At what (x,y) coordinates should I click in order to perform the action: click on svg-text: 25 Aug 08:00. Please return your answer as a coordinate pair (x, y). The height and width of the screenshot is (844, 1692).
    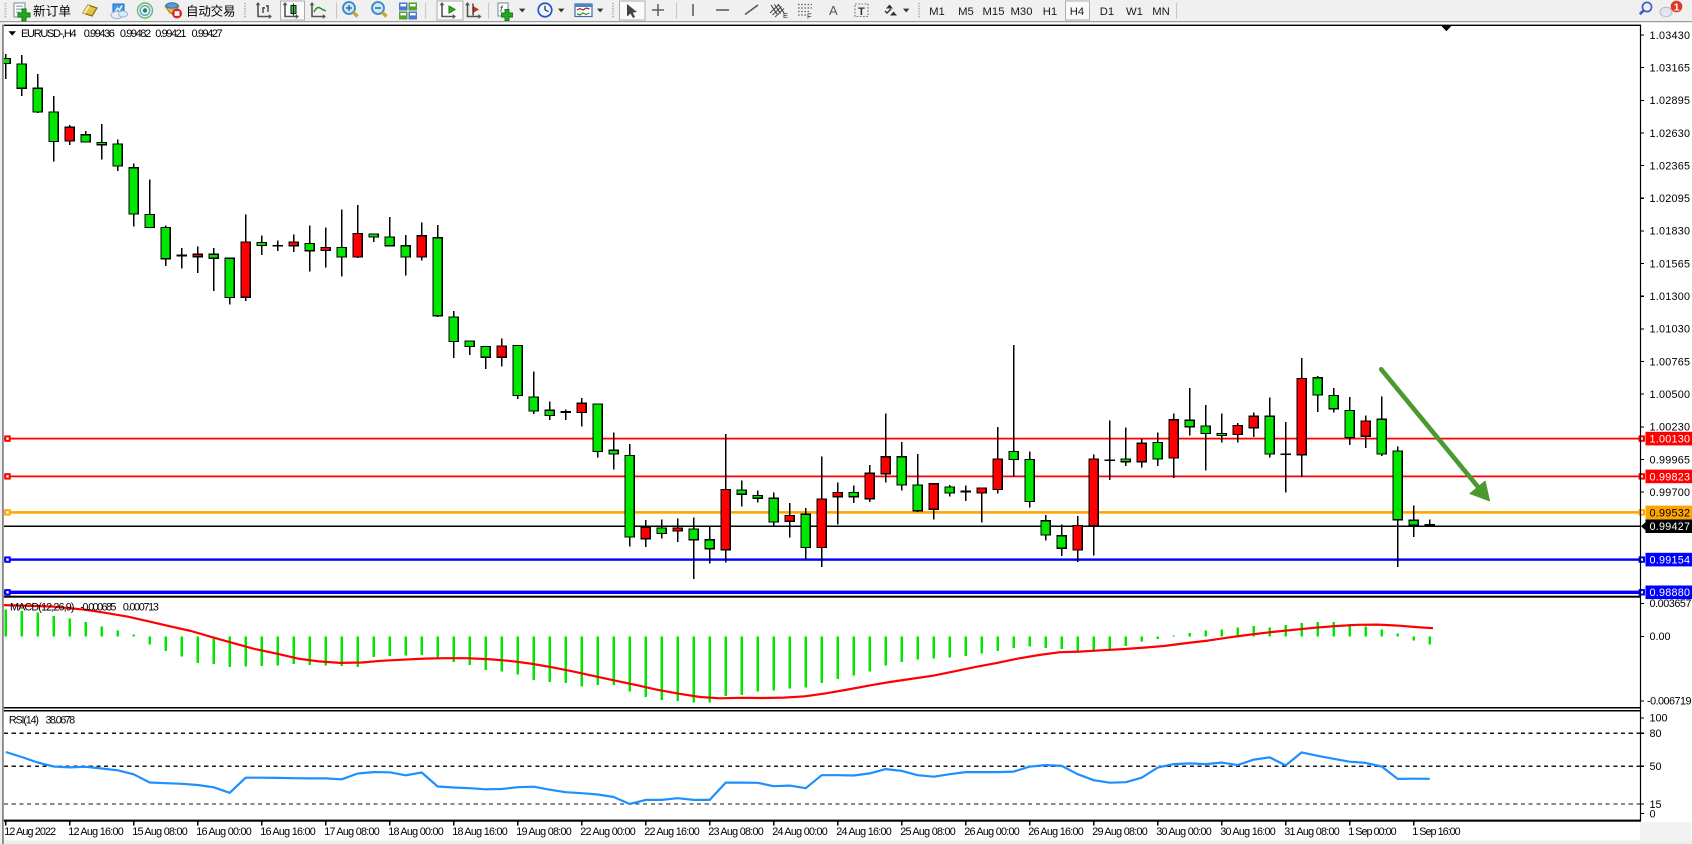
    Looking at the image, I should click on (928, 832).